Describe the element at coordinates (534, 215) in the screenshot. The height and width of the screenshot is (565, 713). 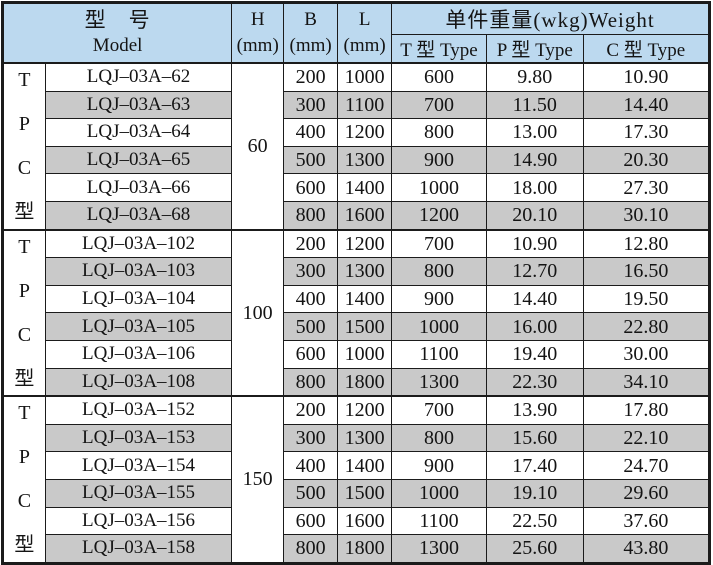
I see `weight-p-cell: 20.10` at that location.